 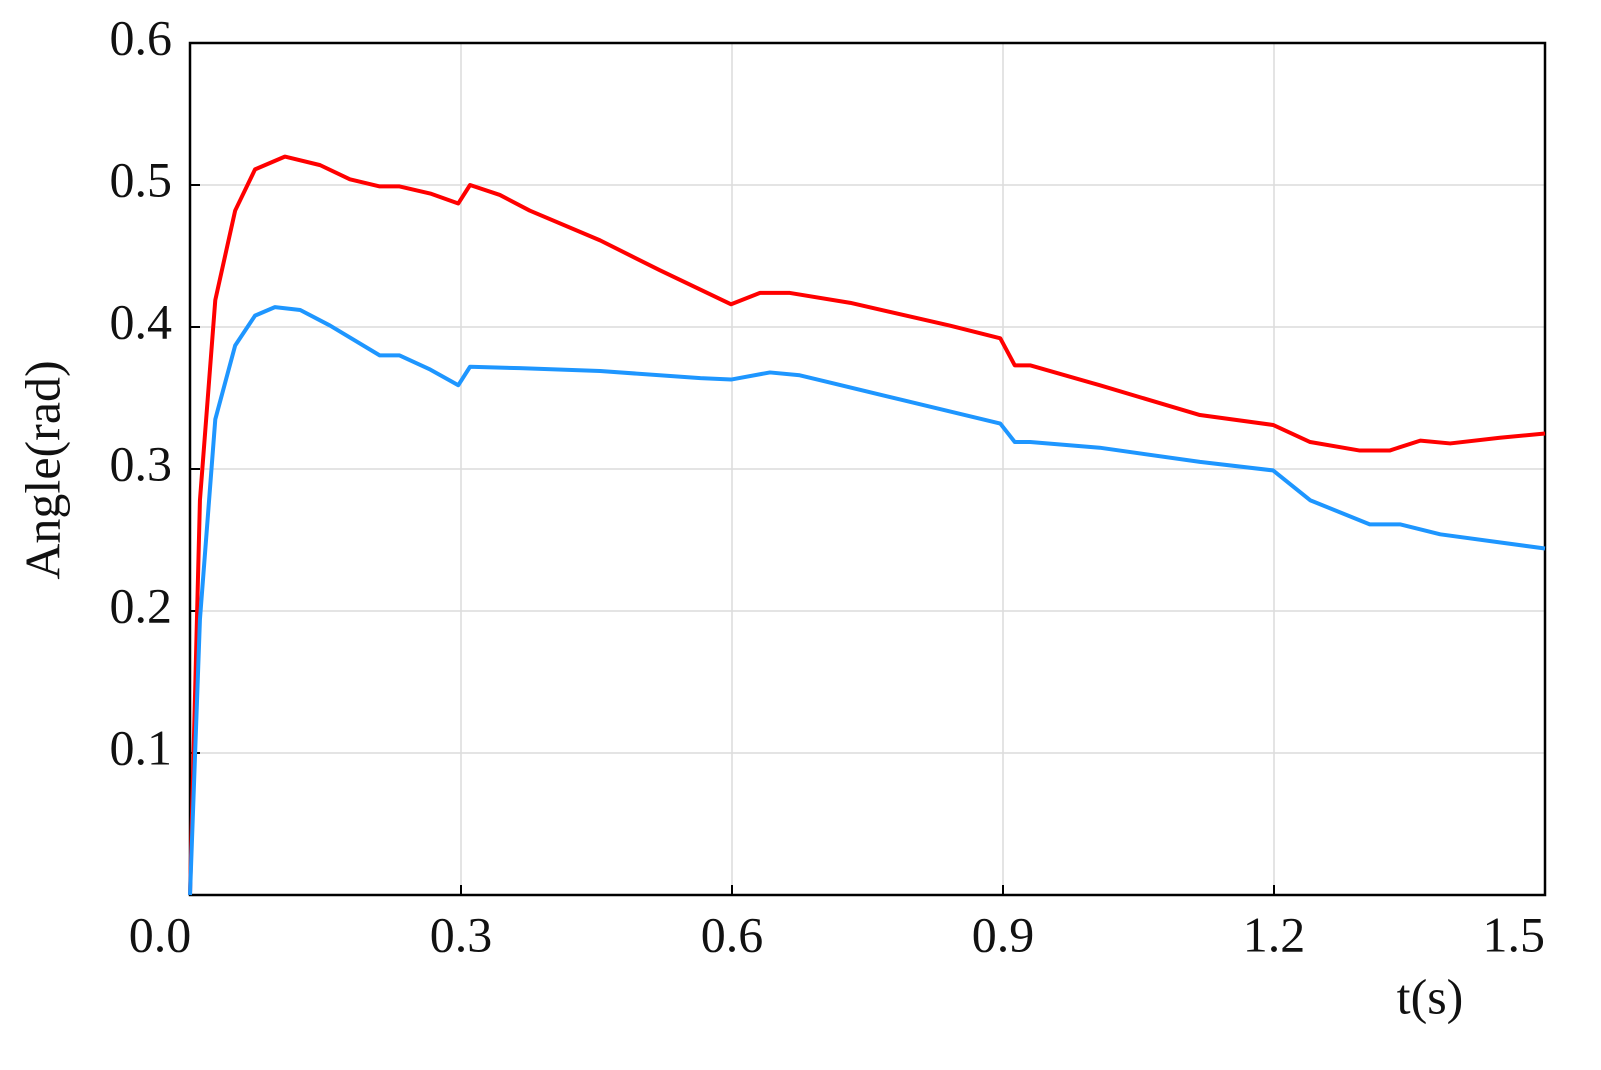 What do you see at coordinates (1514, 934) in the screenshot?
I see `x-tick-label: 1.5` at bounding box center [1514, 934].